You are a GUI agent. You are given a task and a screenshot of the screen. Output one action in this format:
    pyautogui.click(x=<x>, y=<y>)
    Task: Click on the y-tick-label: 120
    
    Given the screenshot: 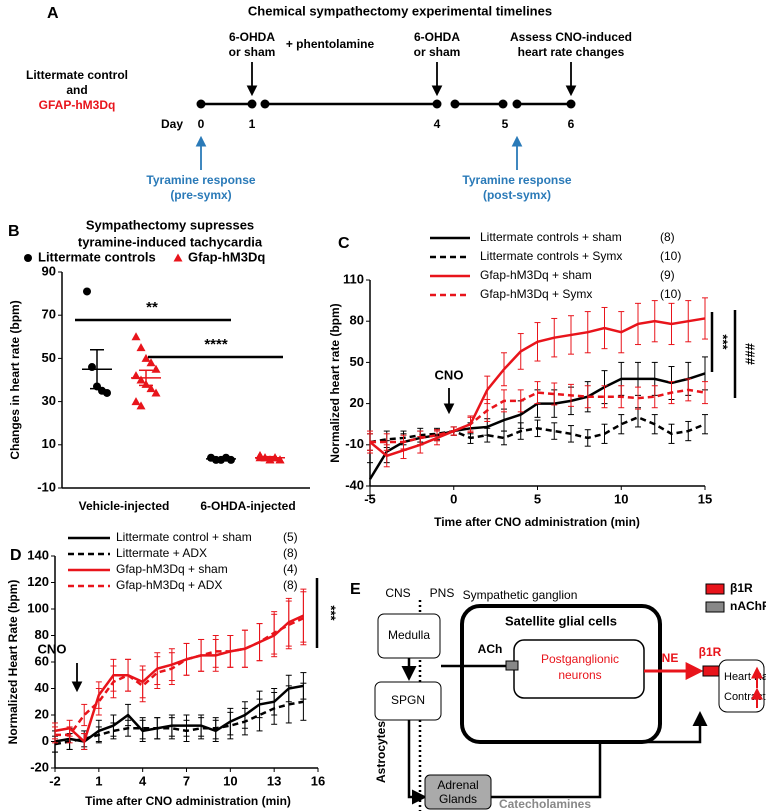 What is the action you would take?
    pyautogui.click(x=38, y=581)
    